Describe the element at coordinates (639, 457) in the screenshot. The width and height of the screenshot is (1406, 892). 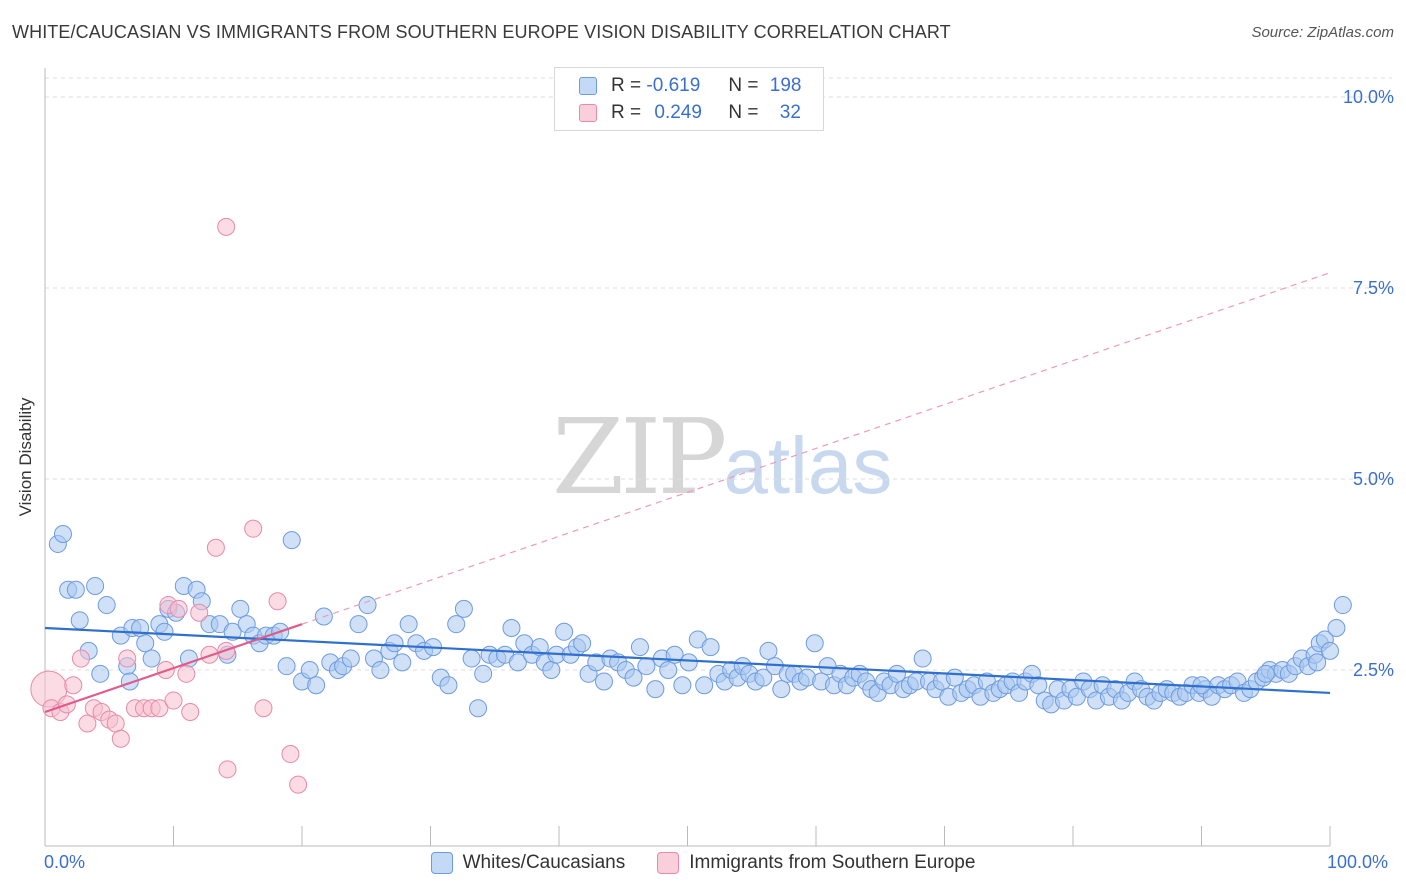
I see `watermark-zip: ZIP` at that location.